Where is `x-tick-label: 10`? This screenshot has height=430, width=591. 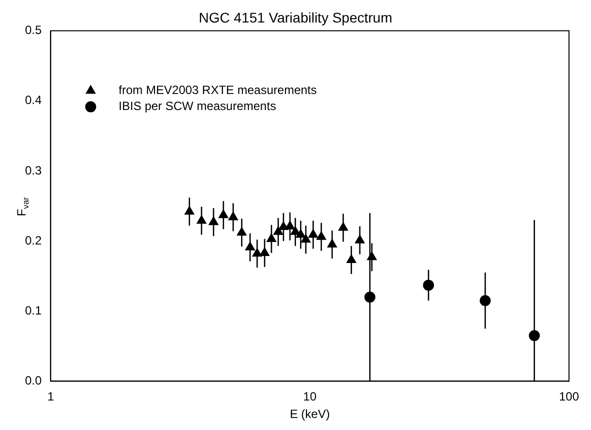 x-tick-label: 10 is located at coordinates (310, 397).